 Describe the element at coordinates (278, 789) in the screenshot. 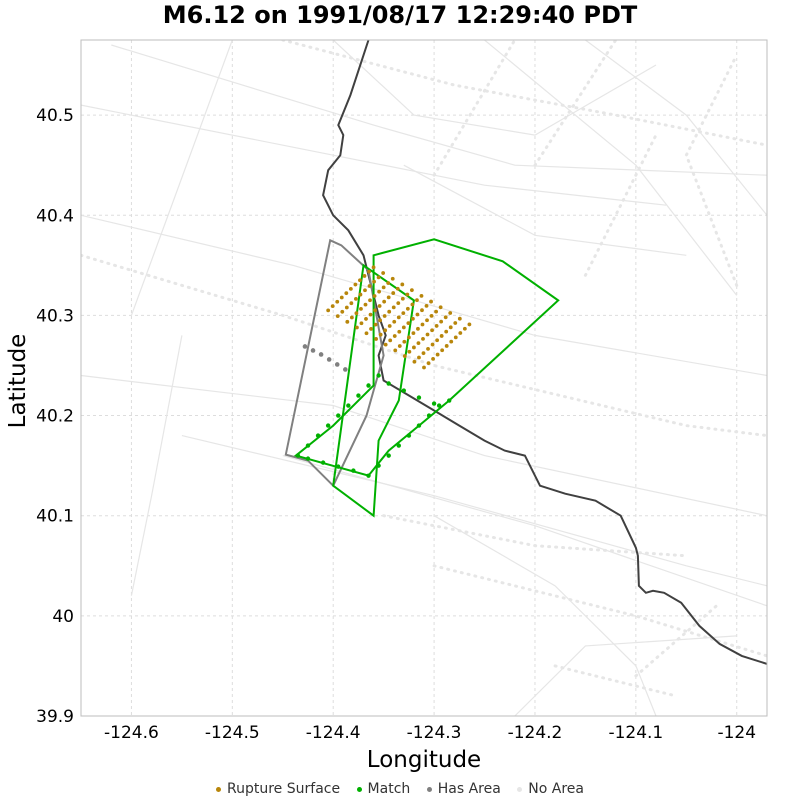

I see `legend-item-rupture-surface: Rupture Surface` at that location.